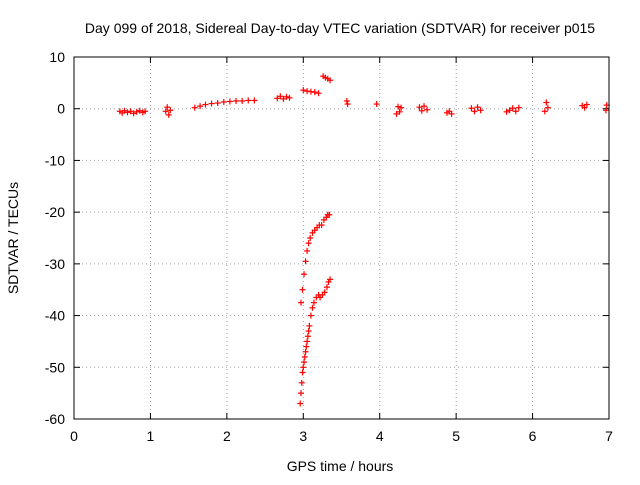 This screenshot has height=485, width=640. I want to click on x-tick-label: 3, so click(303, 436).